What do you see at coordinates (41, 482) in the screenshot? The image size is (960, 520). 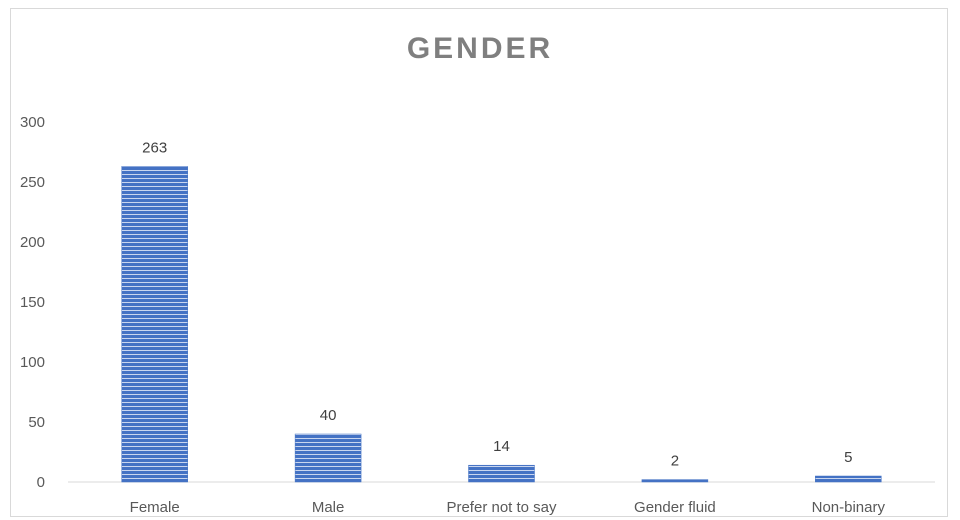 I see `y-tick-label: 0` at bounding box center [41, 482].